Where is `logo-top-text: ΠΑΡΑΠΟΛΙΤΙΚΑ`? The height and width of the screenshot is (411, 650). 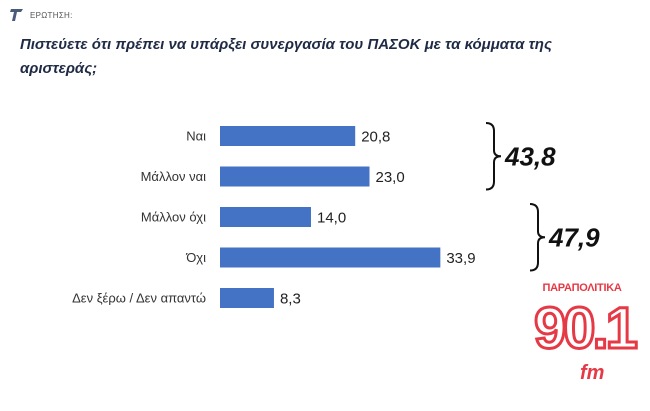
logo-top-text: ΠΑΡΑΠΟΛΙΤΙΚΑ is located at coordinates (582, 288).